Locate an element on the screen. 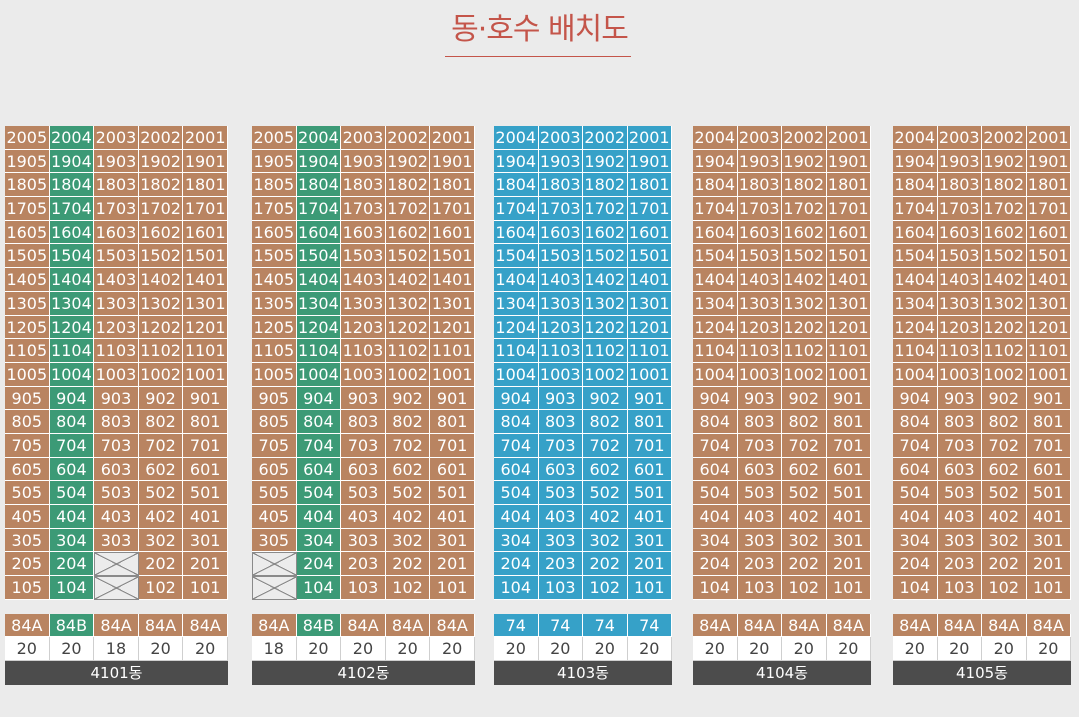  unit-cell: 702 is located at coordinates (161, 445).